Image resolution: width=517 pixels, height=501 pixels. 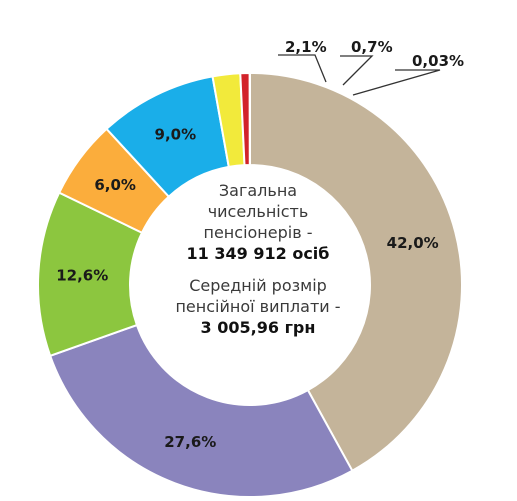 What do you see at coordinates (115, 185) in the screenshot?
I see `slice-label: 6,0%` at bounding box center [115, 185].